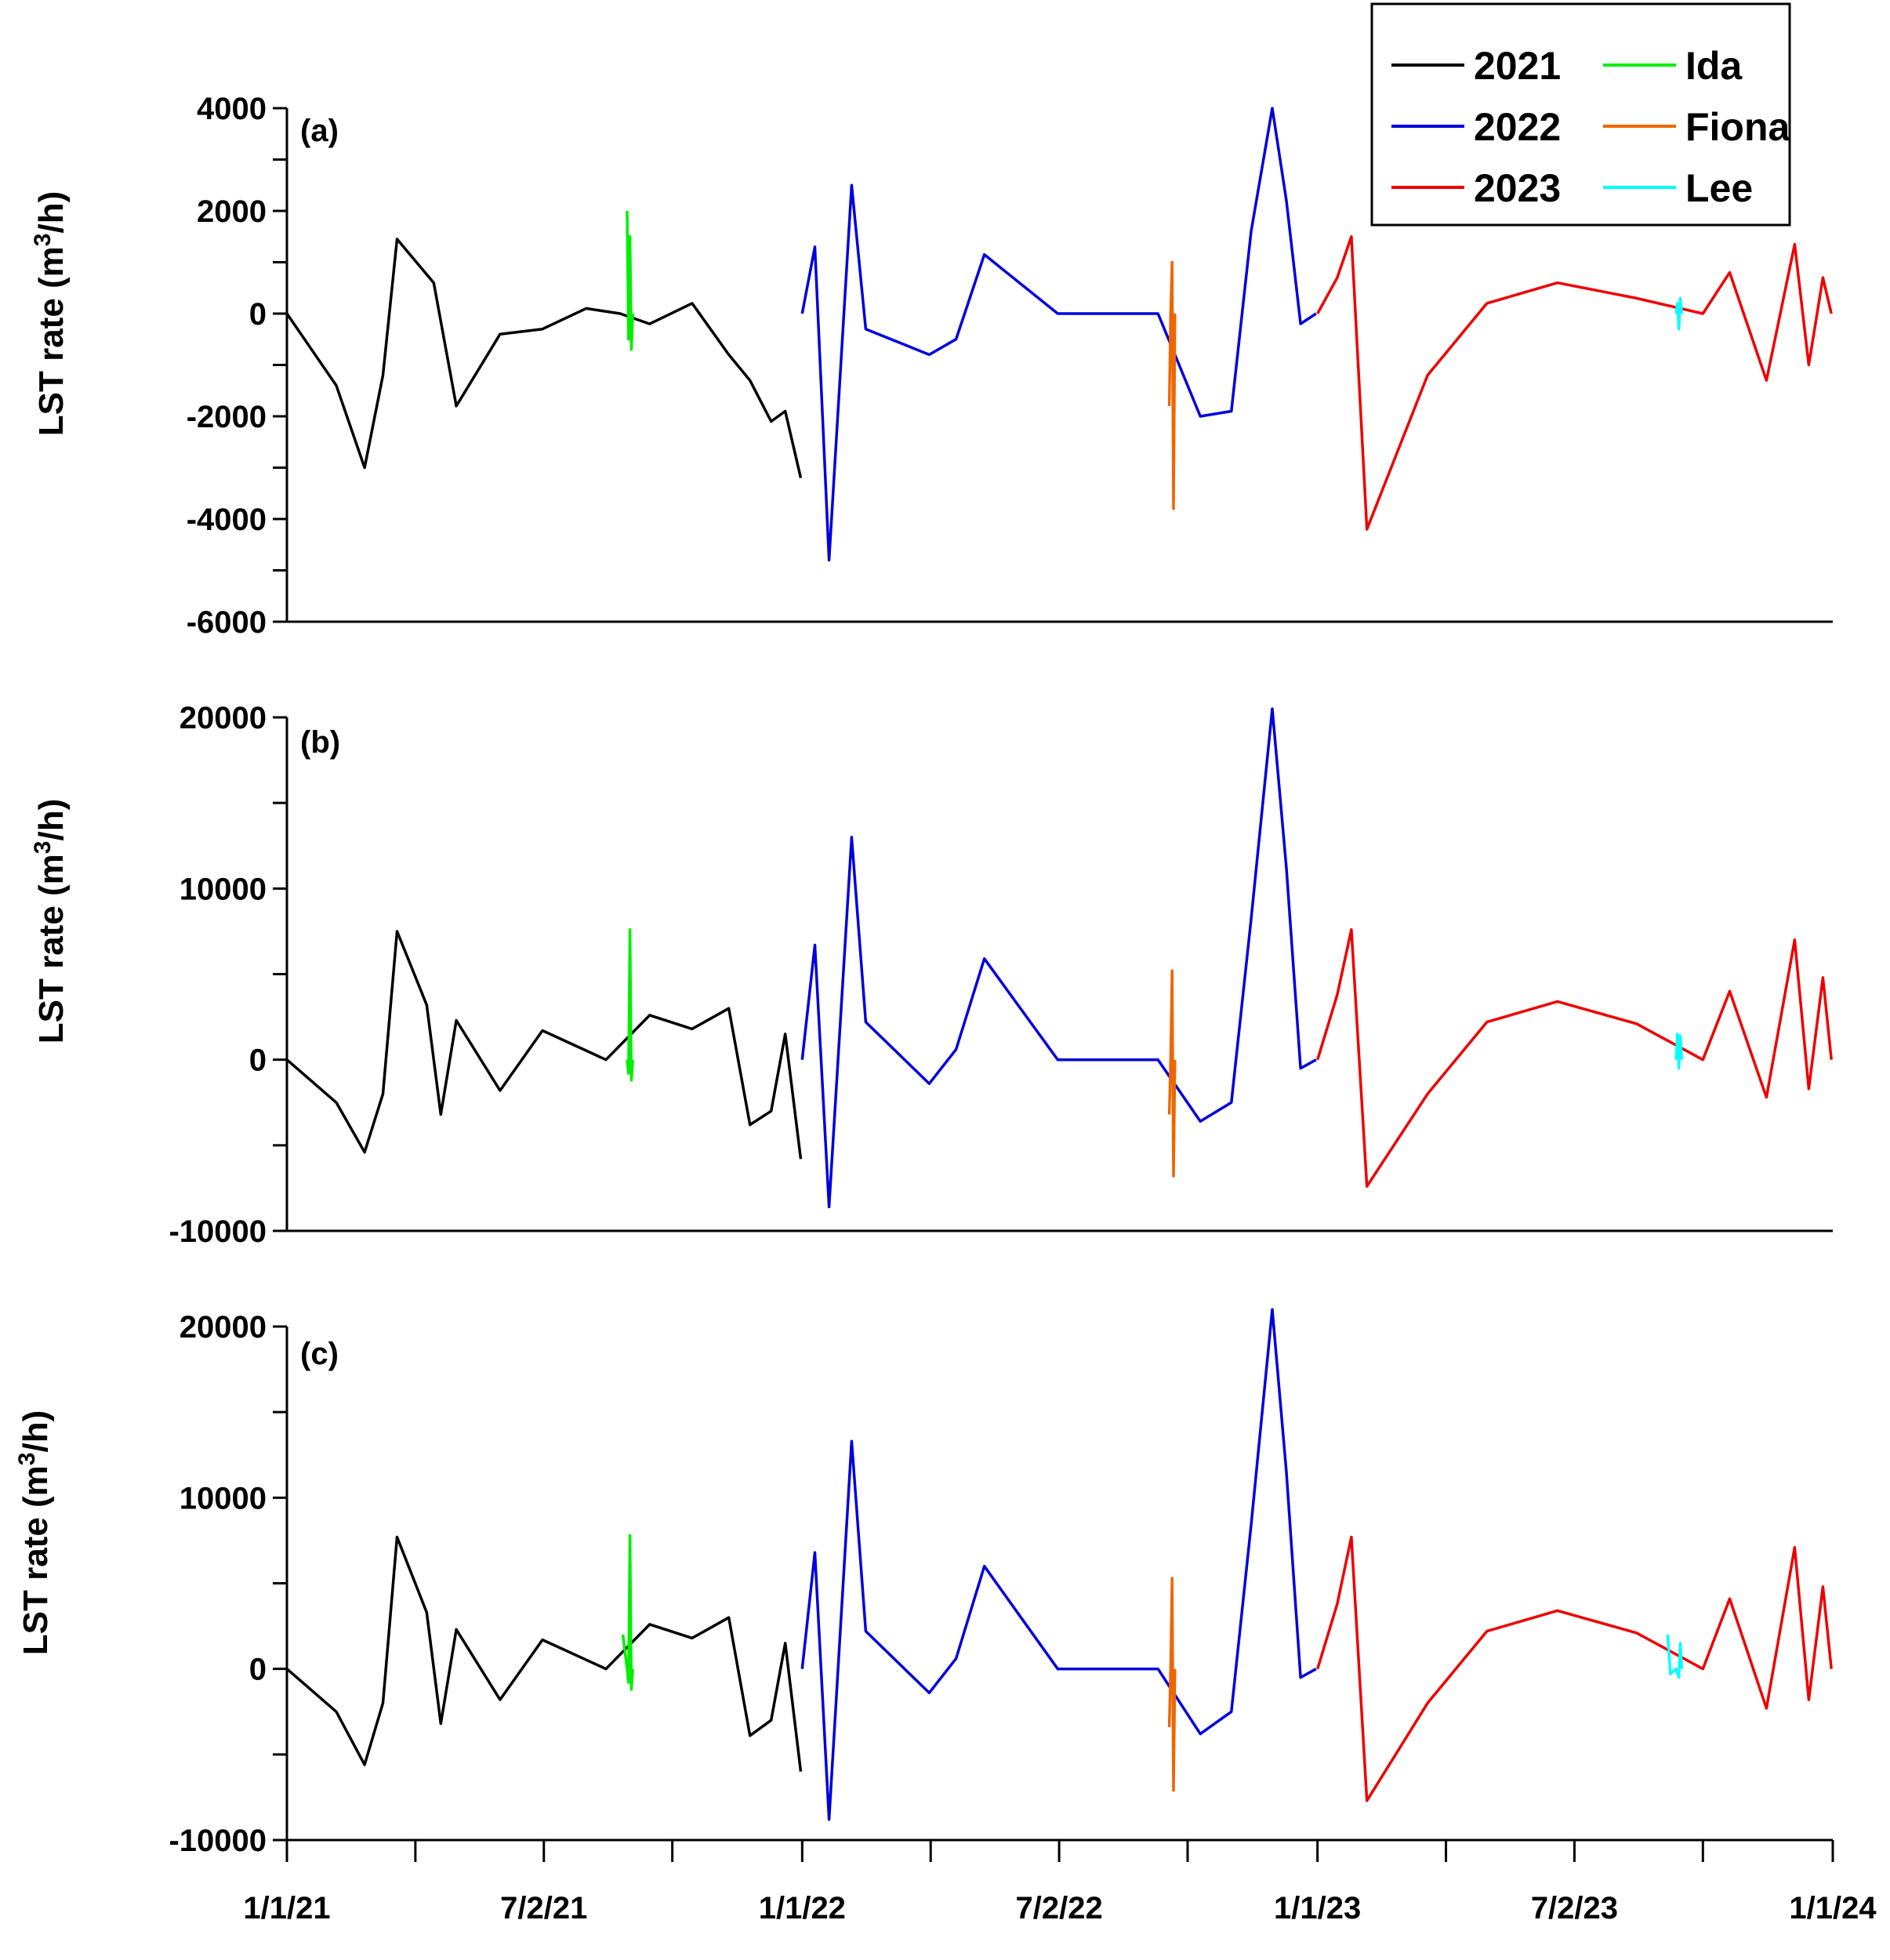 The height and width of the screenshot is (1960, 1890). Describe the element at coordinates (1714, 66) in the screenshot. I see `legend-label: Ida` at that location.